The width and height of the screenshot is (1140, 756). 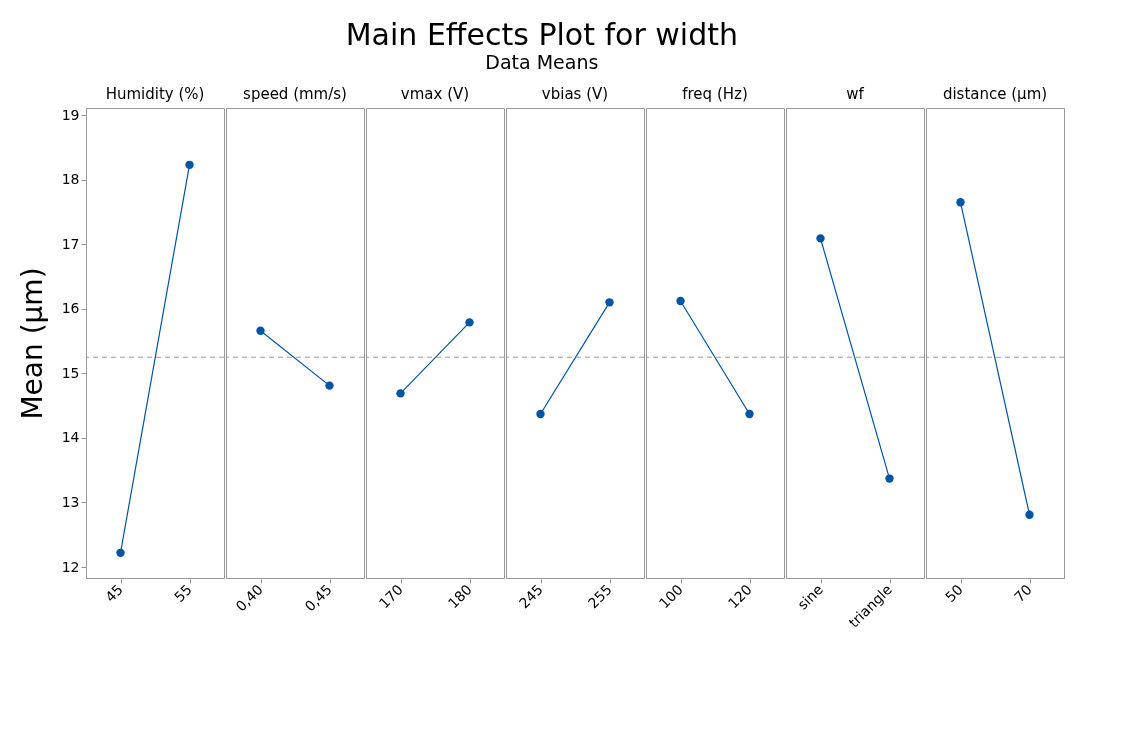 I want to click on x-tick-label: 55, so click(x=183, y=593).